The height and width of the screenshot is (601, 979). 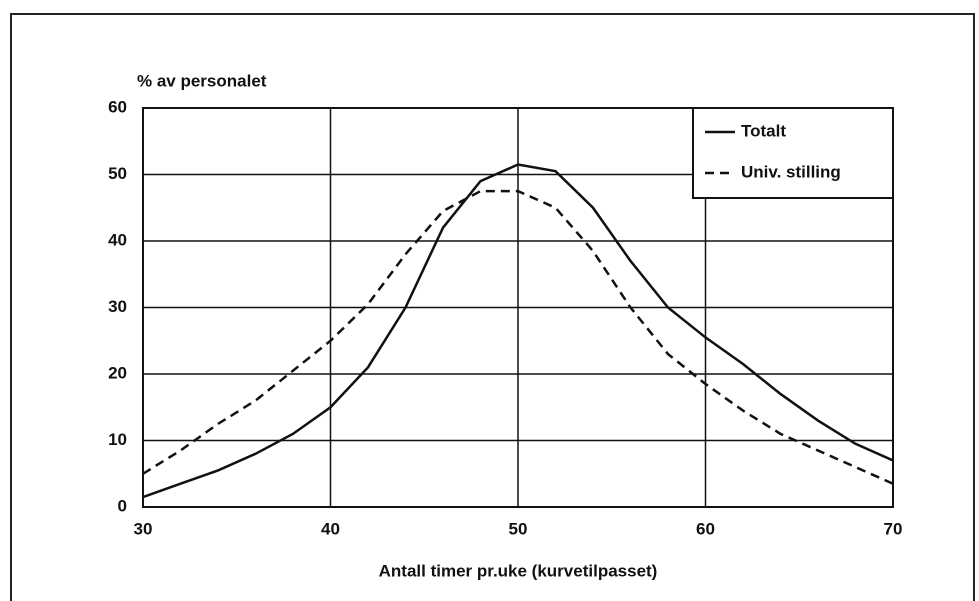 What do you see at coordinates (793, 153) in the screenshot?
I see `legend-box` at bounding box center [793, 153].